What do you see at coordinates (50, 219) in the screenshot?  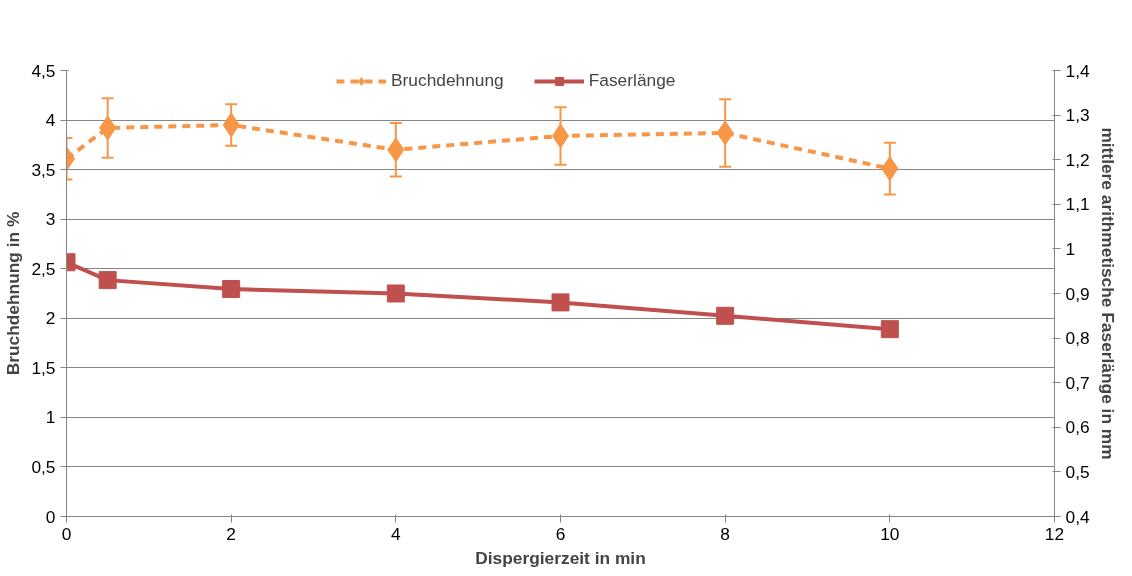 I see `y-tick-label: 3` at bounding box center [50, 219].